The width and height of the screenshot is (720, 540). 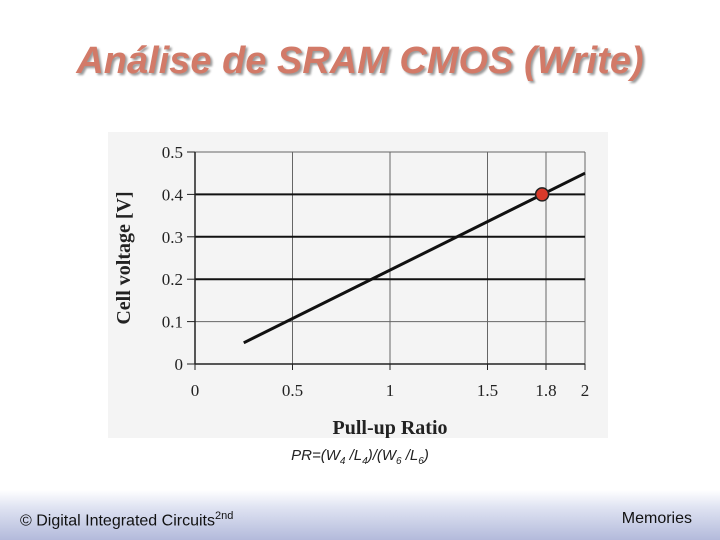 I want to click on y-tick-label: 0.1, so click(x=172, y=322).